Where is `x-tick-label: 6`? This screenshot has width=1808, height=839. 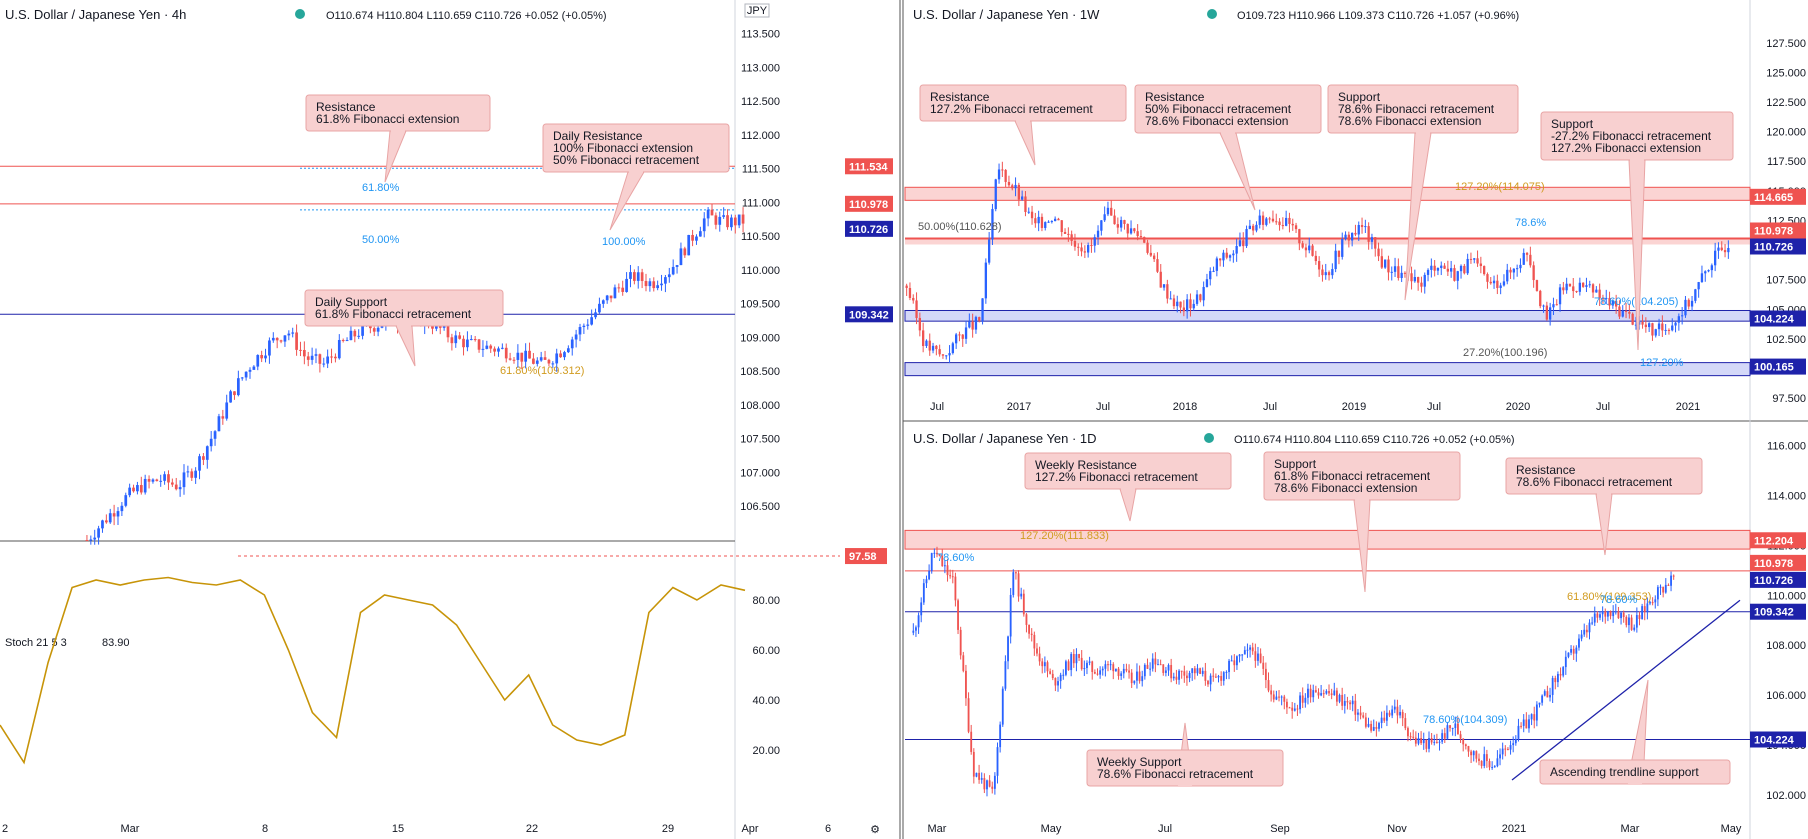 x-tick-label: 6 is located at coordinates (828, 829).